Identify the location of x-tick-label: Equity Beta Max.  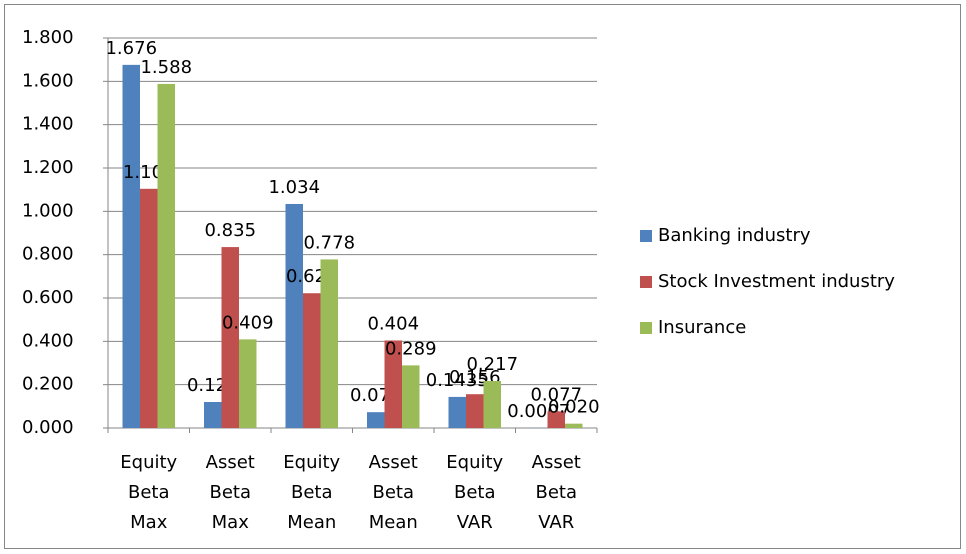
(148, 492).